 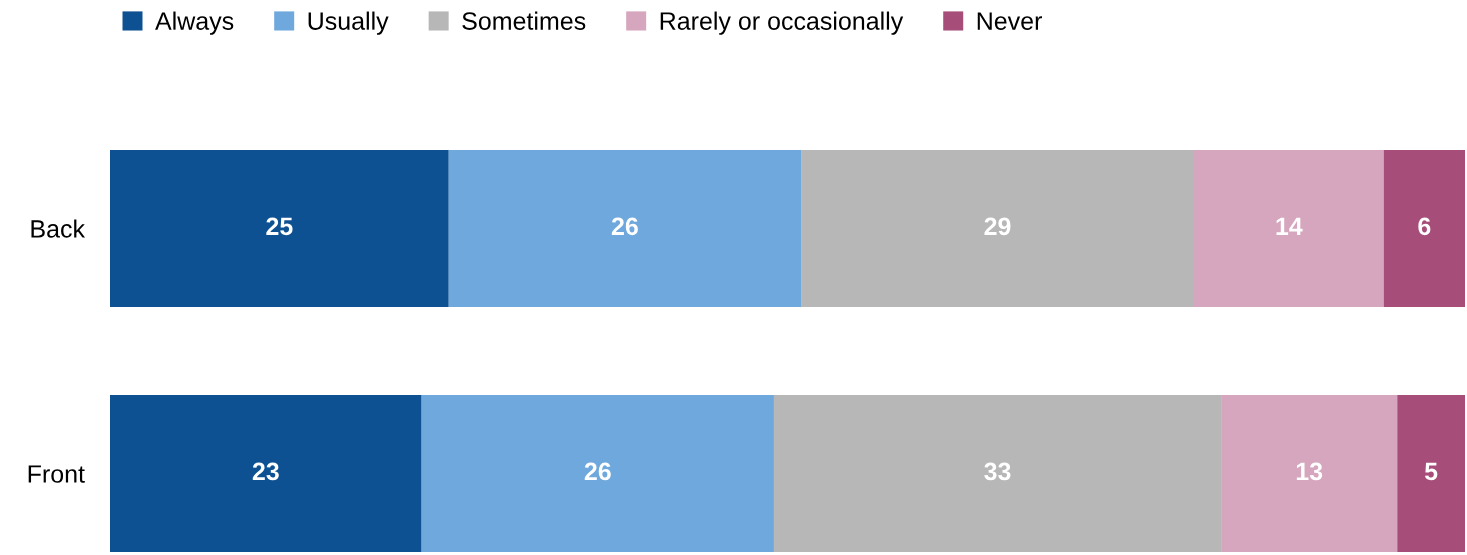 What do you see at coordinates (58, 228) in the screenshot?
I see `y-tick-label: Back` at bounding box center [58, 228].